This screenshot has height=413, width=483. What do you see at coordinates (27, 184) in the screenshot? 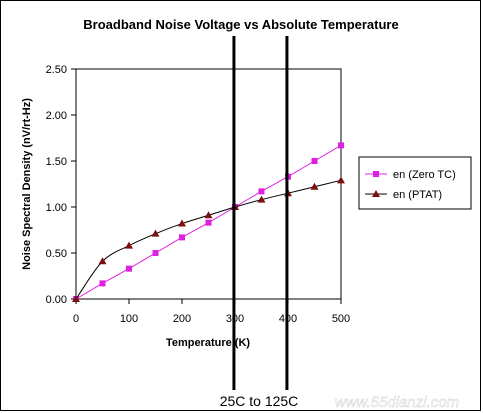
I see `y-axis-label: Noise Spectral Density (nV/rt-Hz)` at bounding box center [27, 184].